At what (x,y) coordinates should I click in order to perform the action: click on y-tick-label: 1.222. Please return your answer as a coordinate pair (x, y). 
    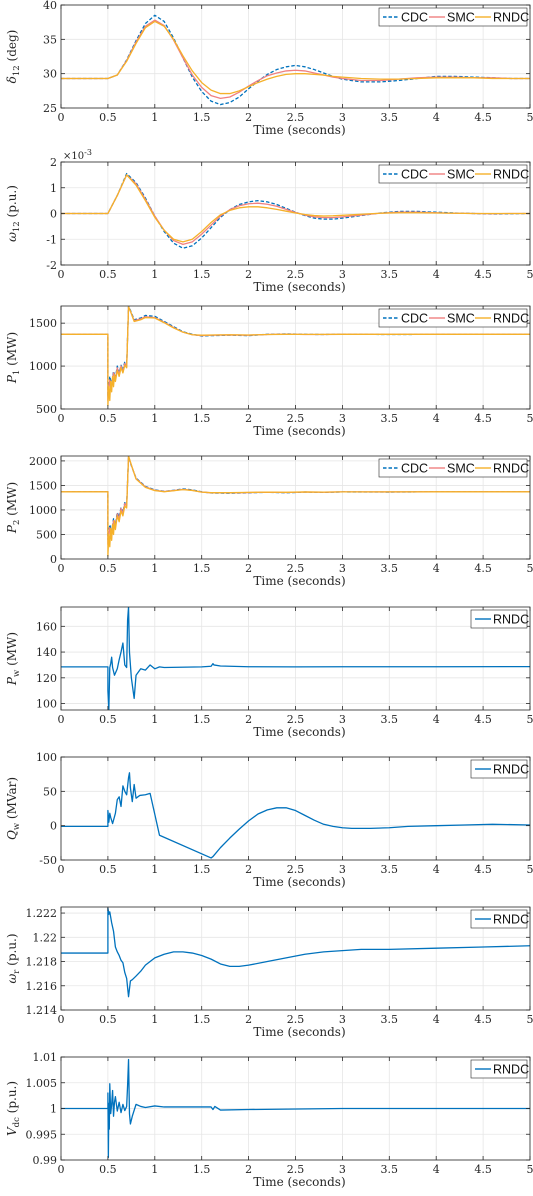
    Looking at the image, I should click on (42, 913).